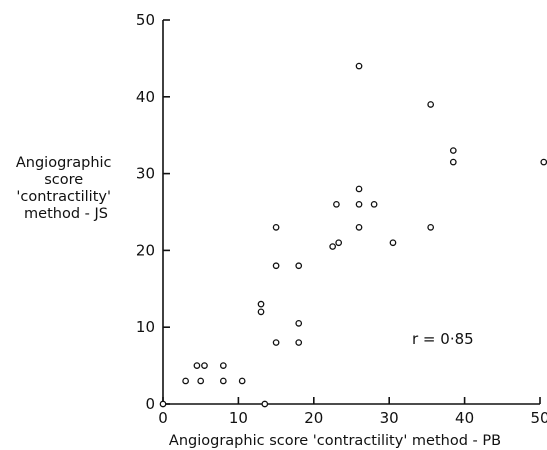 Image resolution: width=547 pixels, height=450 pixels. I want to click on x-tick-label-30: 30, so click(389, 418).